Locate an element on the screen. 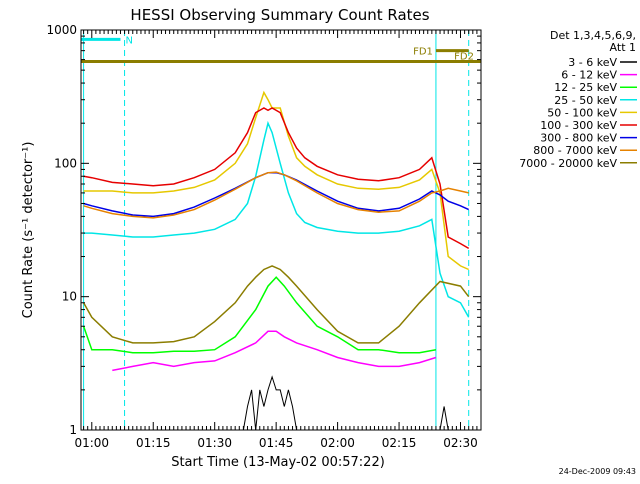  marker-label-fd2: FD2 is located at coordinates (464, 57).